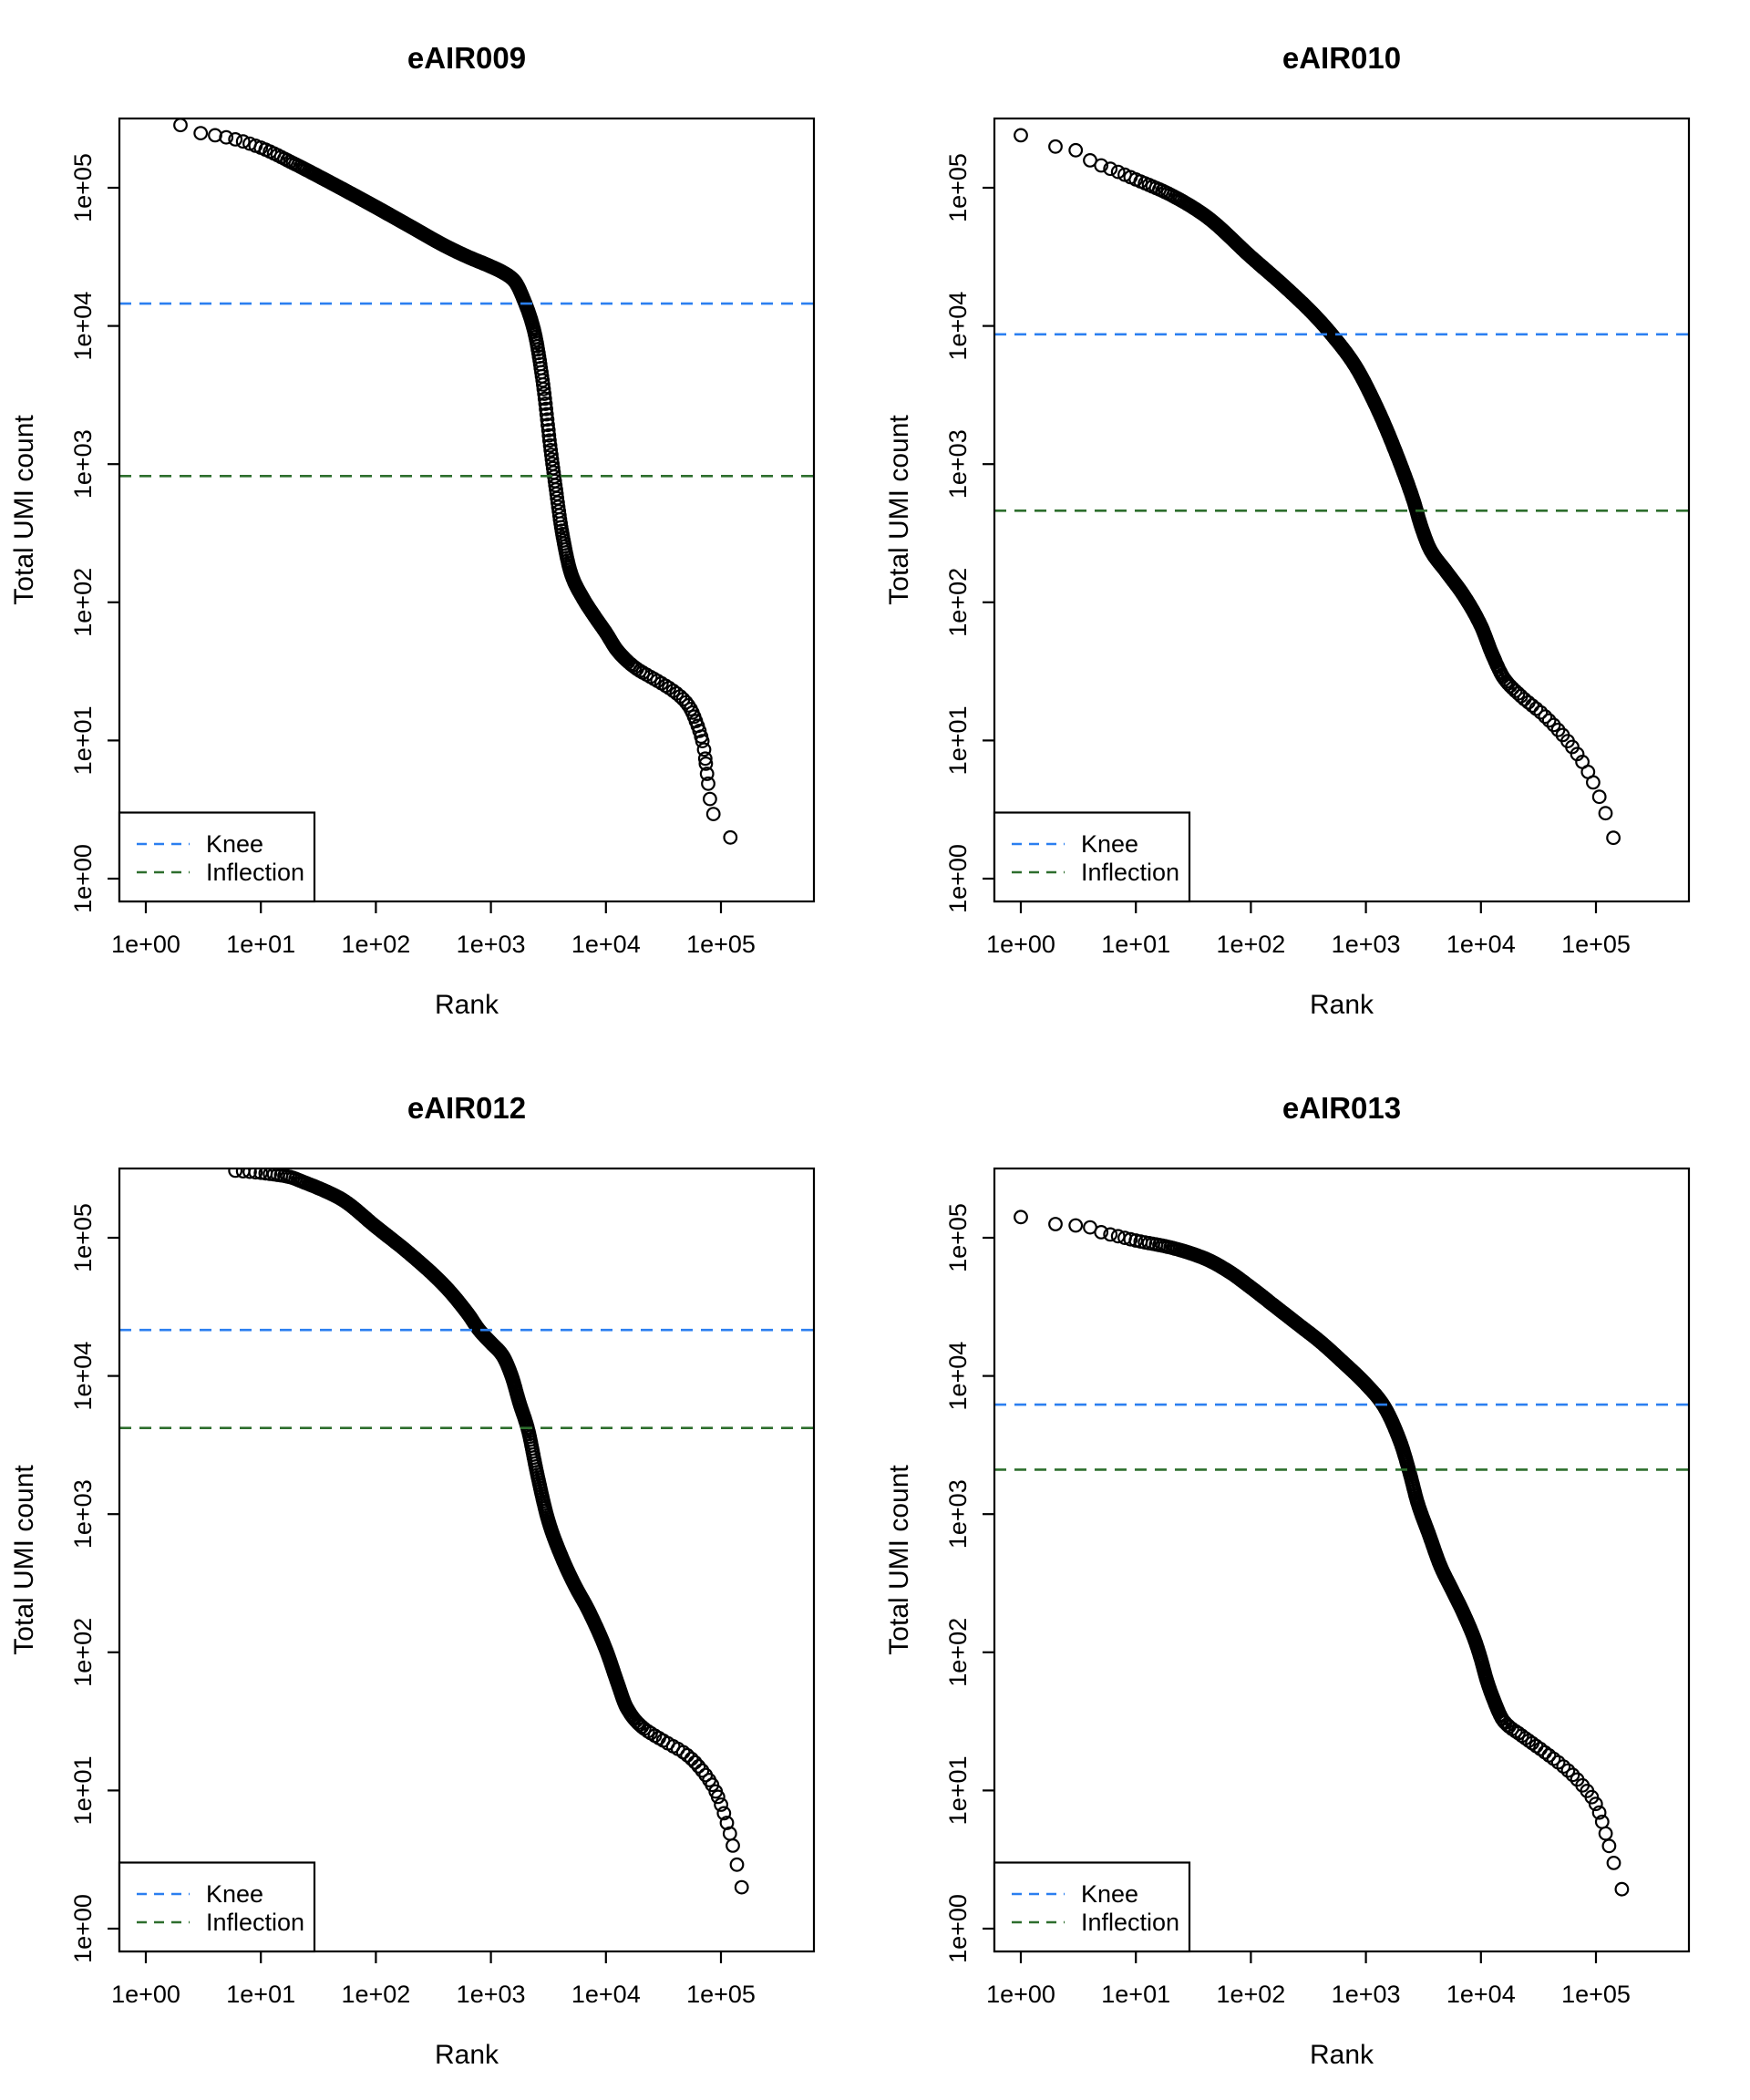  Describe the element at coordinates (1290, 1600) in the screenshot. I see `axis-ticks` at that location.